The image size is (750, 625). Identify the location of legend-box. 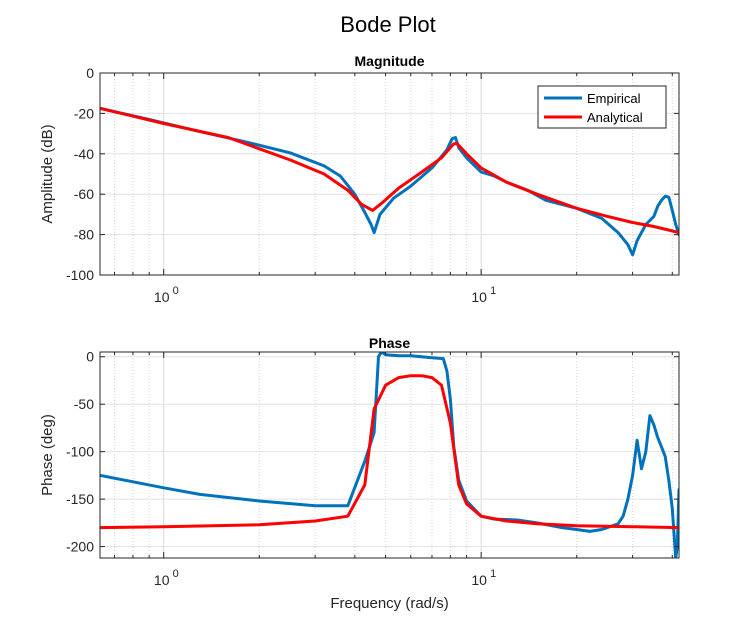
(602, 107).